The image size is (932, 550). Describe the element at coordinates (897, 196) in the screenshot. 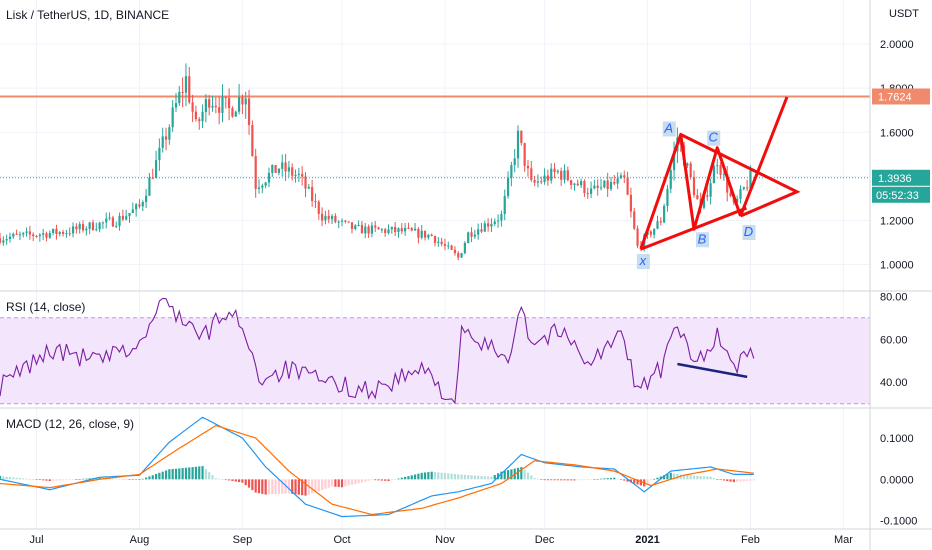

I see `countdown-label: 05:52:33` at that location.